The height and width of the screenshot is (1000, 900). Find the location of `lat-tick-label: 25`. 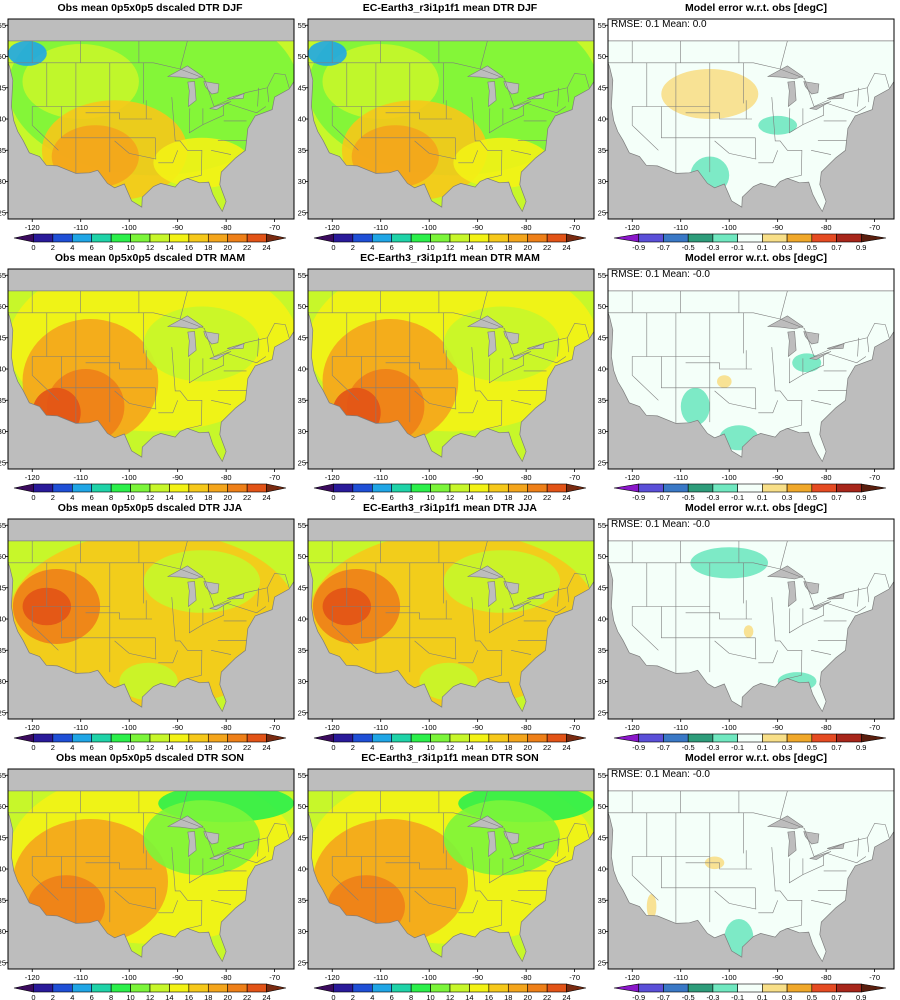

lat-tick-label: 25 is located at coordinates (602, 462).